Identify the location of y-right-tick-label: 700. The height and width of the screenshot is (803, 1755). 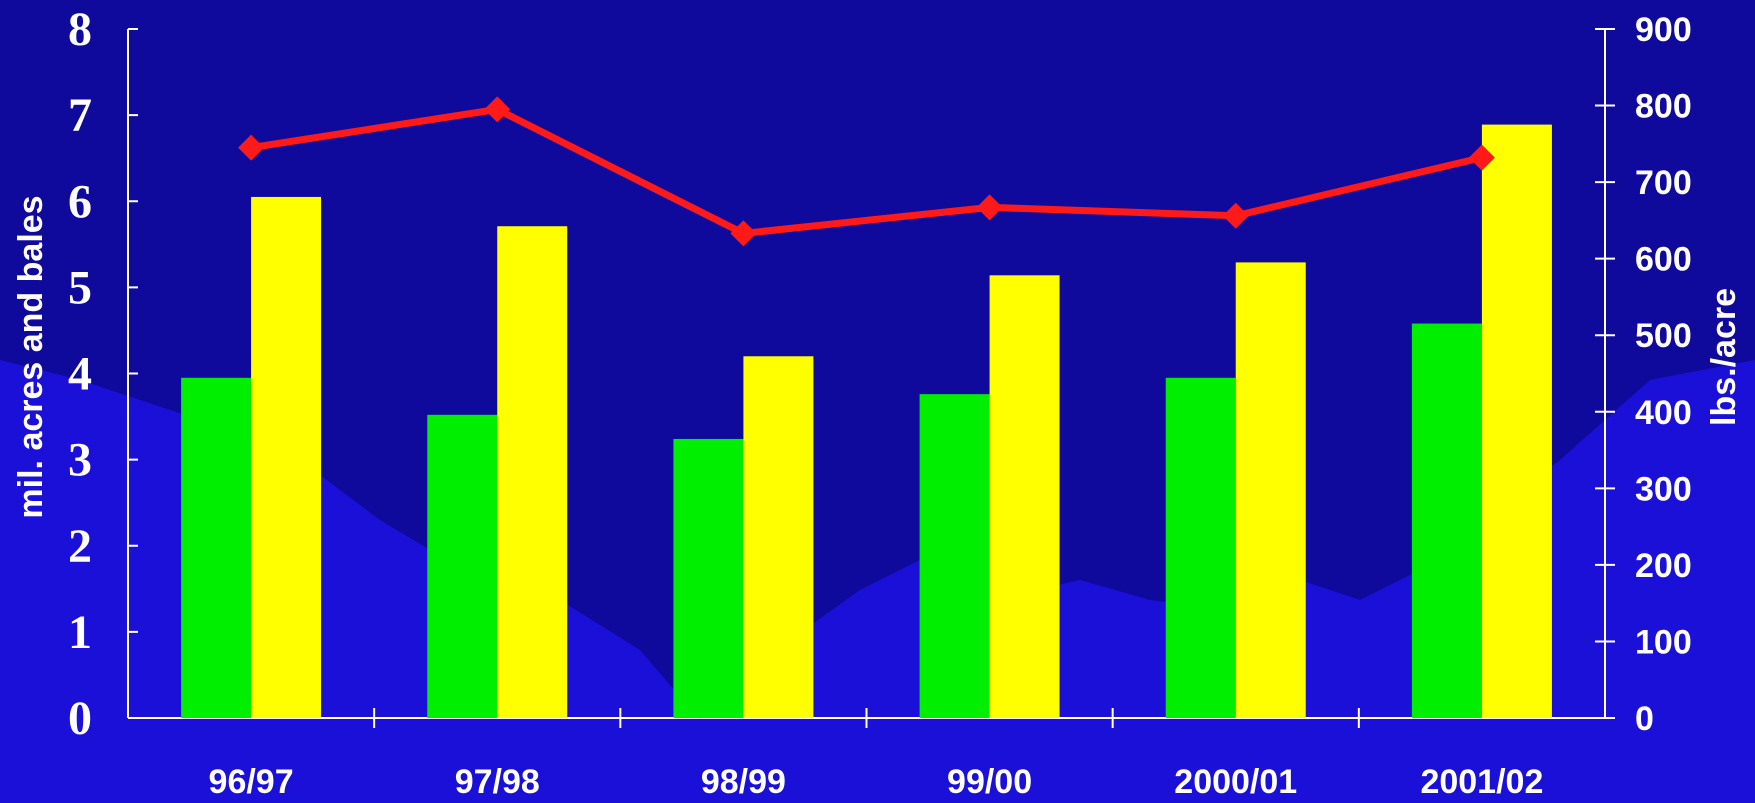
(1663, 183).